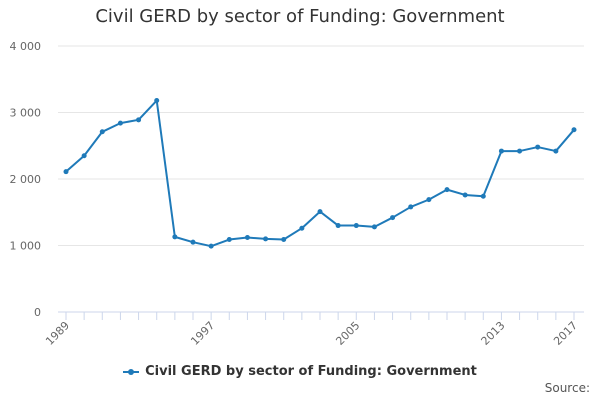  Describe the element at coordinates (565, 333) in the screenshot. I see `x-tick-label: 2017` at that location.